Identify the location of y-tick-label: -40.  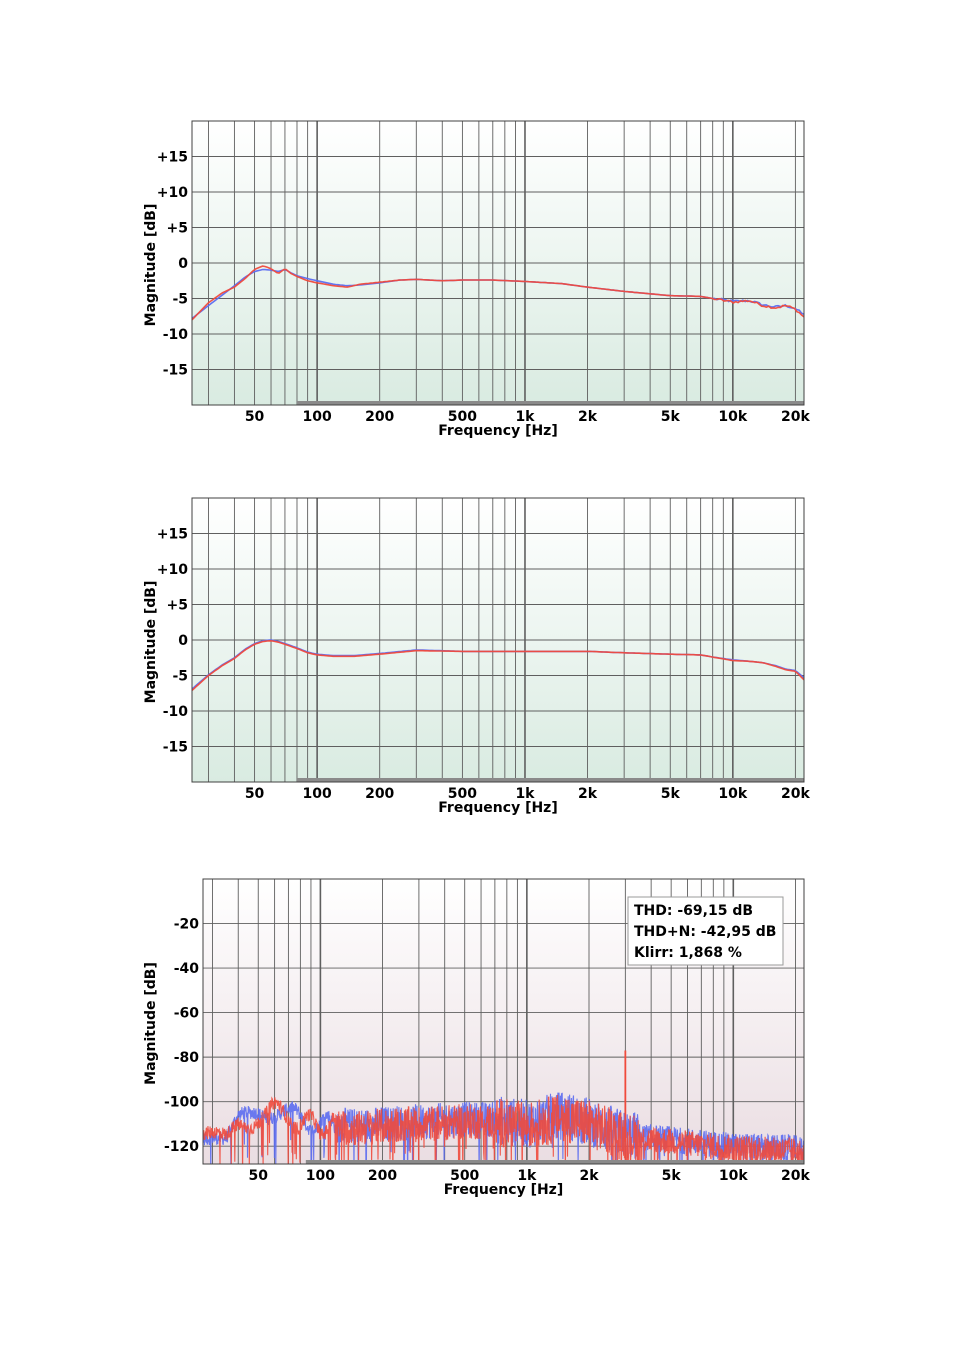
(187, 969).